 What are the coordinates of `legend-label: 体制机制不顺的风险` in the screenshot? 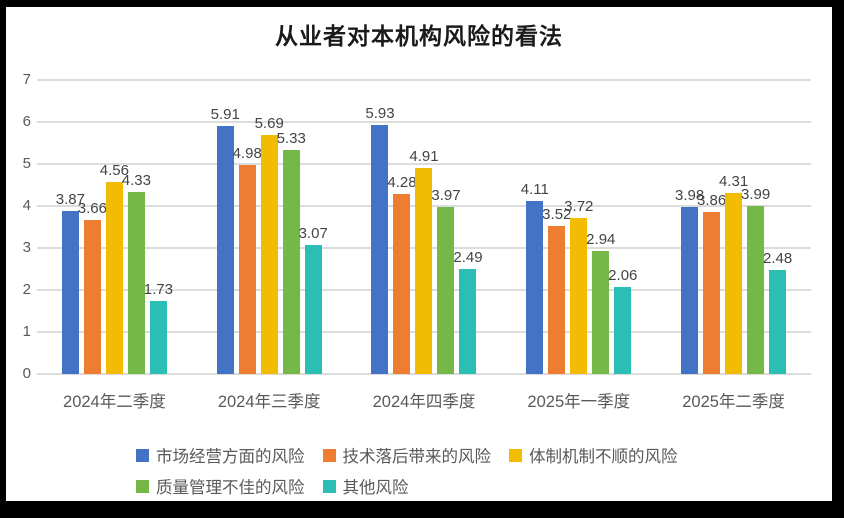 It's located at (603, 457).